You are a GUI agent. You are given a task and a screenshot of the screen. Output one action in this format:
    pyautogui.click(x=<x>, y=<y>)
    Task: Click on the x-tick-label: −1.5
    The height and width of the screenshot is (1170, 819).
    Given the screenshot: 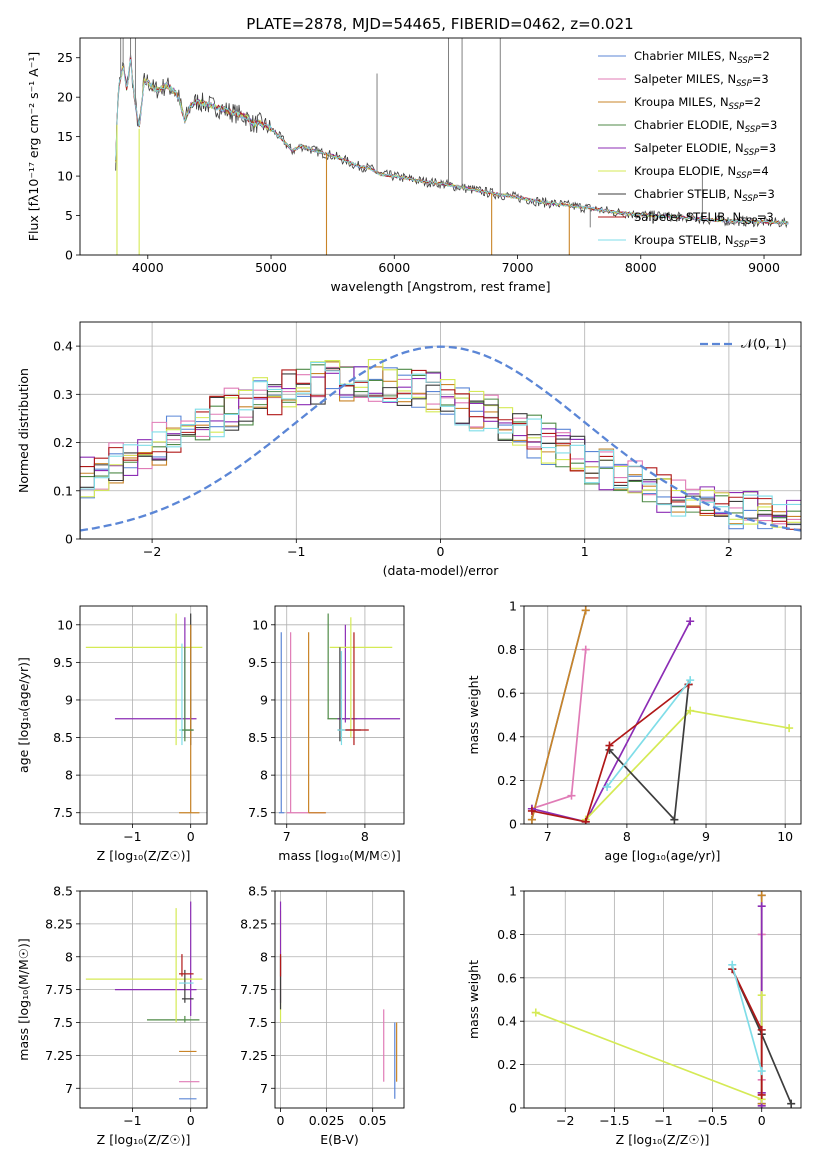 What is the action you would take?
    pyautogui.click(x=614, y=1120)
    